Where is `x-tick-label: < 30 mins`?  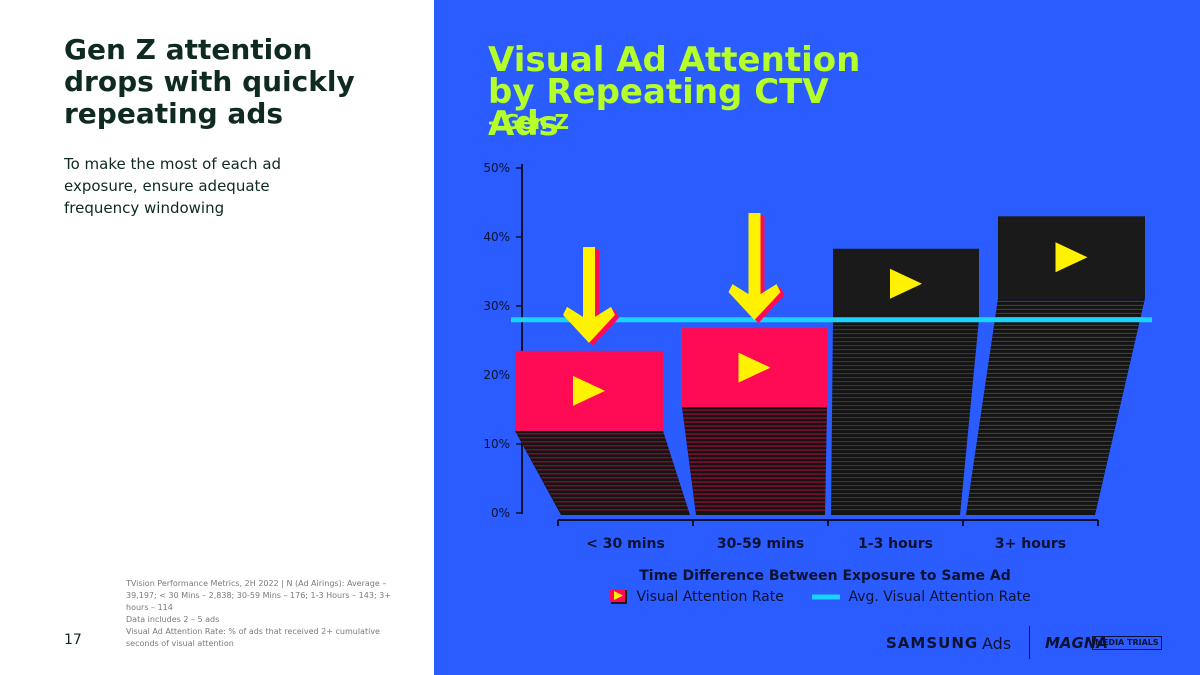 x-tick-label: < 30 mins is located at coordinates (625, 544).